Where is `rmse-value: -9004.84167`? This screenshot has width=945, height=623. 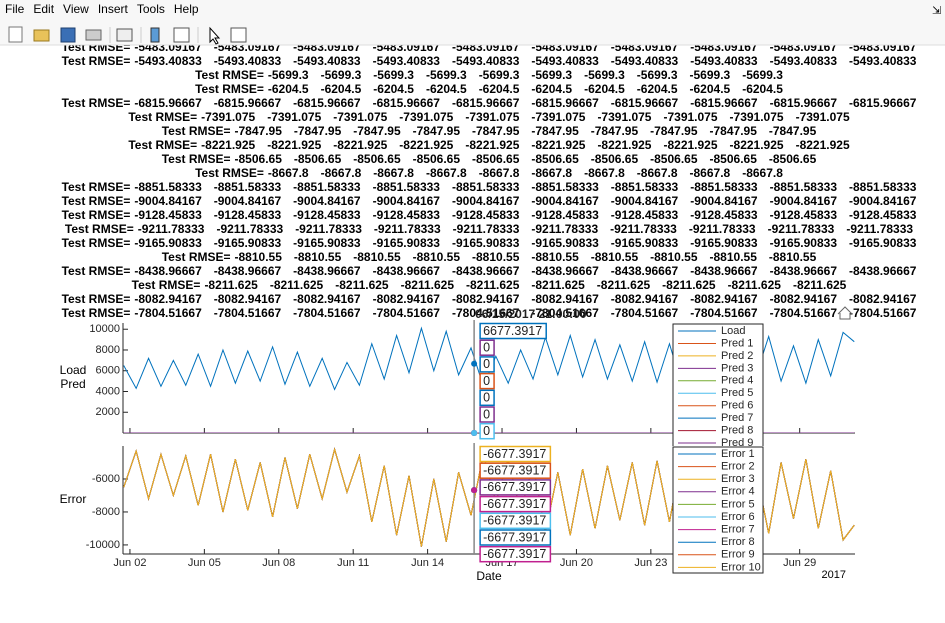
rmse-value: -9004.84167 is located at coordinates (407, 201).